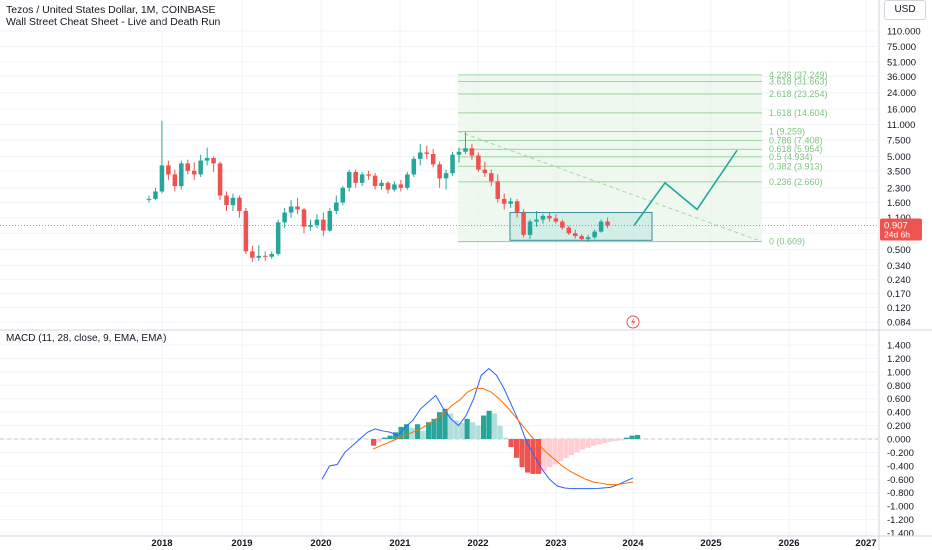 This screenshot has width=932, height=550. What do you see at coordinates (900, 480) in the screenshot?
I see `macd-tick-label: -0.600` at bounding box center [900, 480].